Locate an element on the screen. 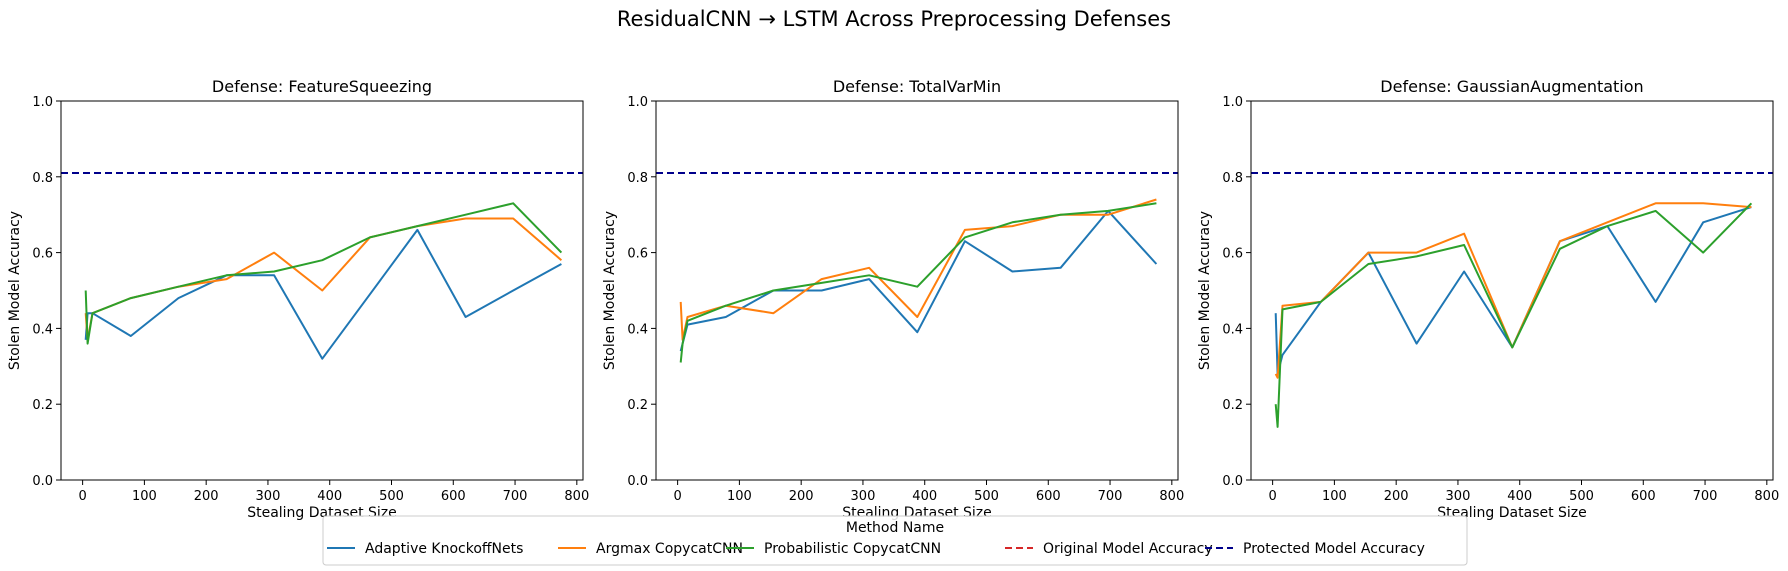 The width and height of the screenshot is (1788, 571). legend-entry-protected-model-accuracy: Protected Model Accuracy is located at coordinates (1315, 549).